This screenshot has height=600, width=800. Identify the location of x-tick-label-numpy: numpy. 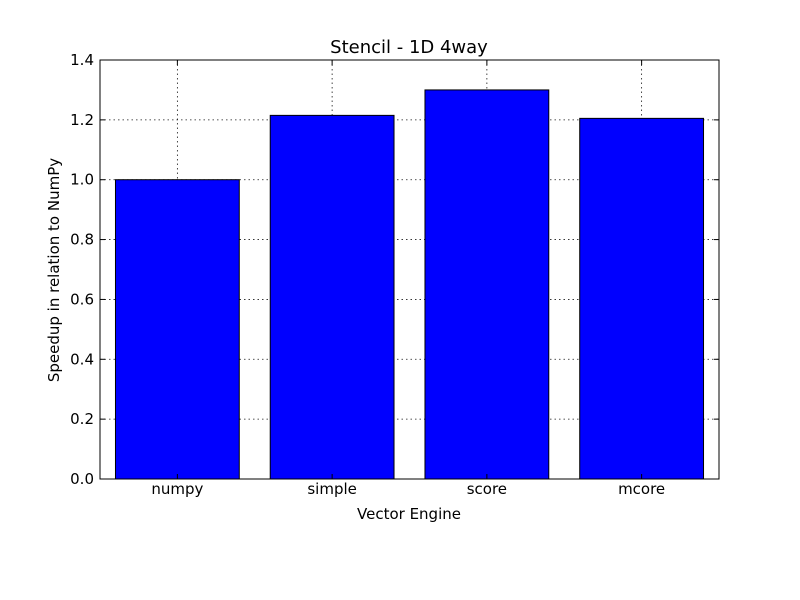
(177, 489).